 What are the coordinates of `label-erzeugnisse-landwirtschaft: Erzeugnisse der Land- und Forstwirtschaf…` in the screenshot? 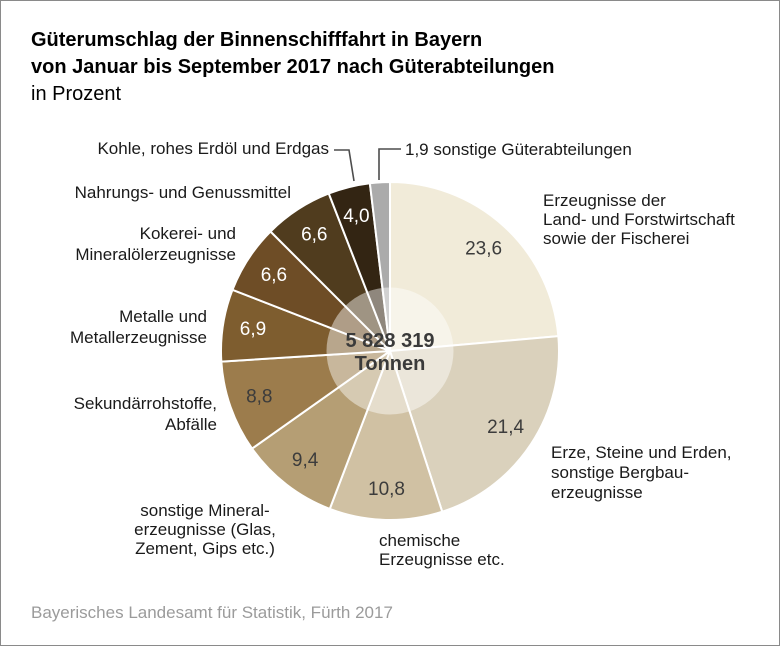 It's located at (639, 219).